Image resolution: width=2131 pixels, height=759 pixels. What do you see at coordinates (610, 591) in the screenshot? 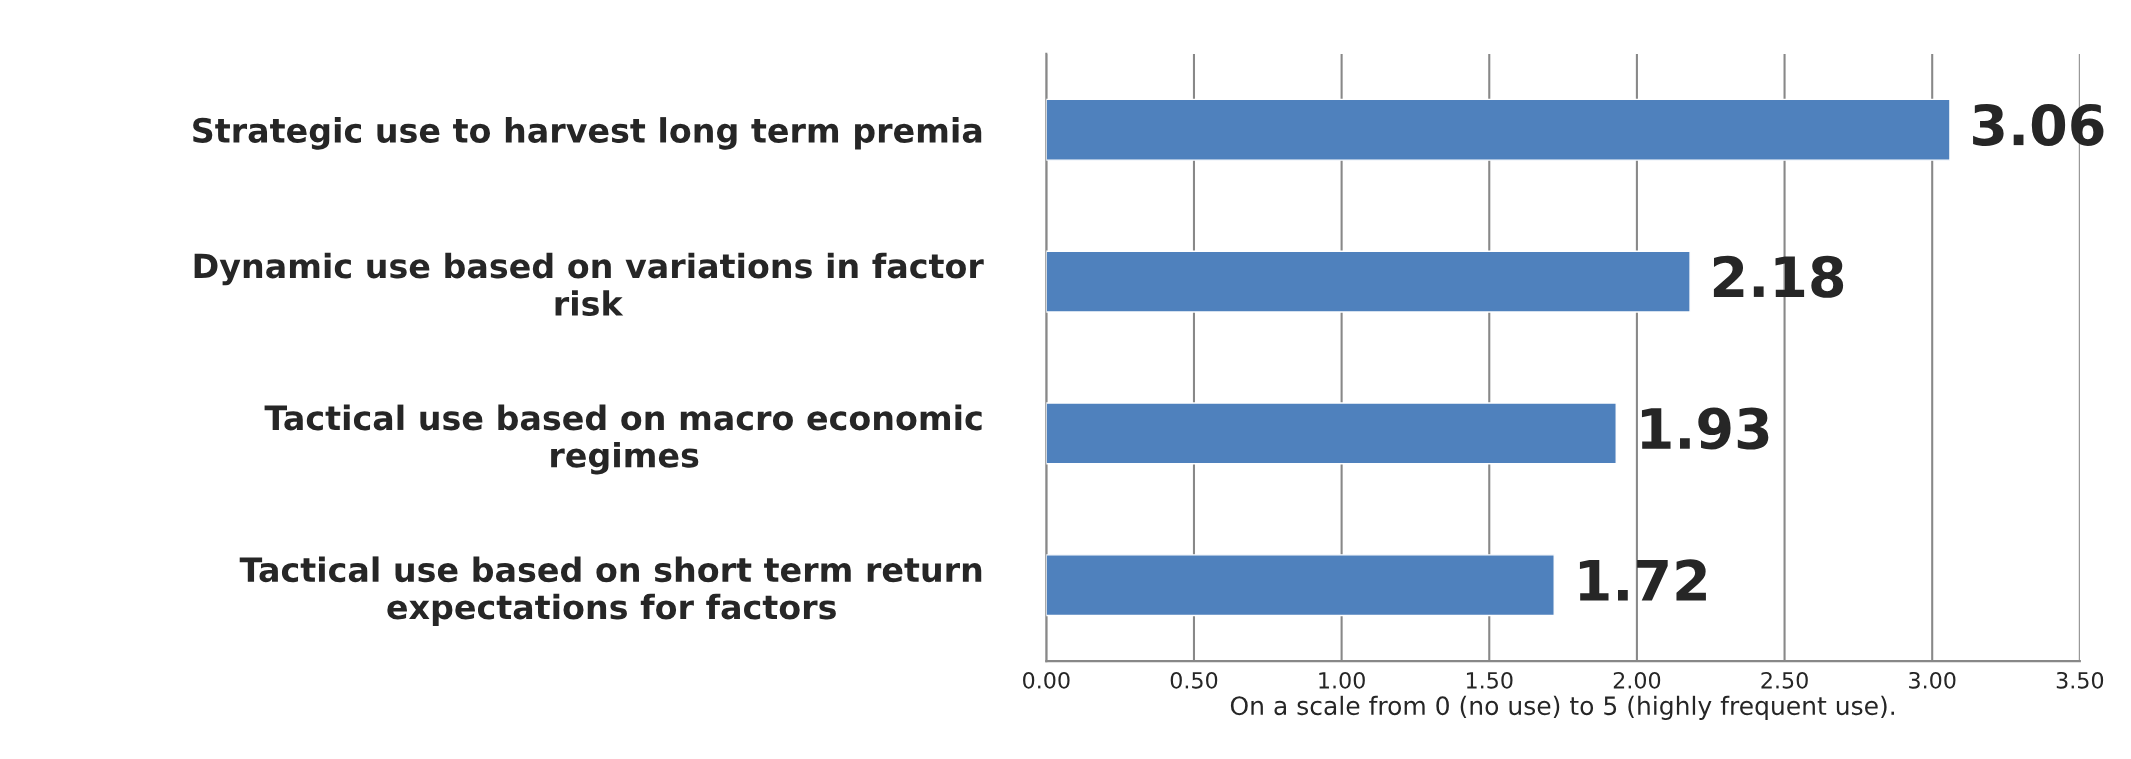
I see `y-tick-label: Tactical use based on short term return expectations for factors` at bounding box center [610, 591].